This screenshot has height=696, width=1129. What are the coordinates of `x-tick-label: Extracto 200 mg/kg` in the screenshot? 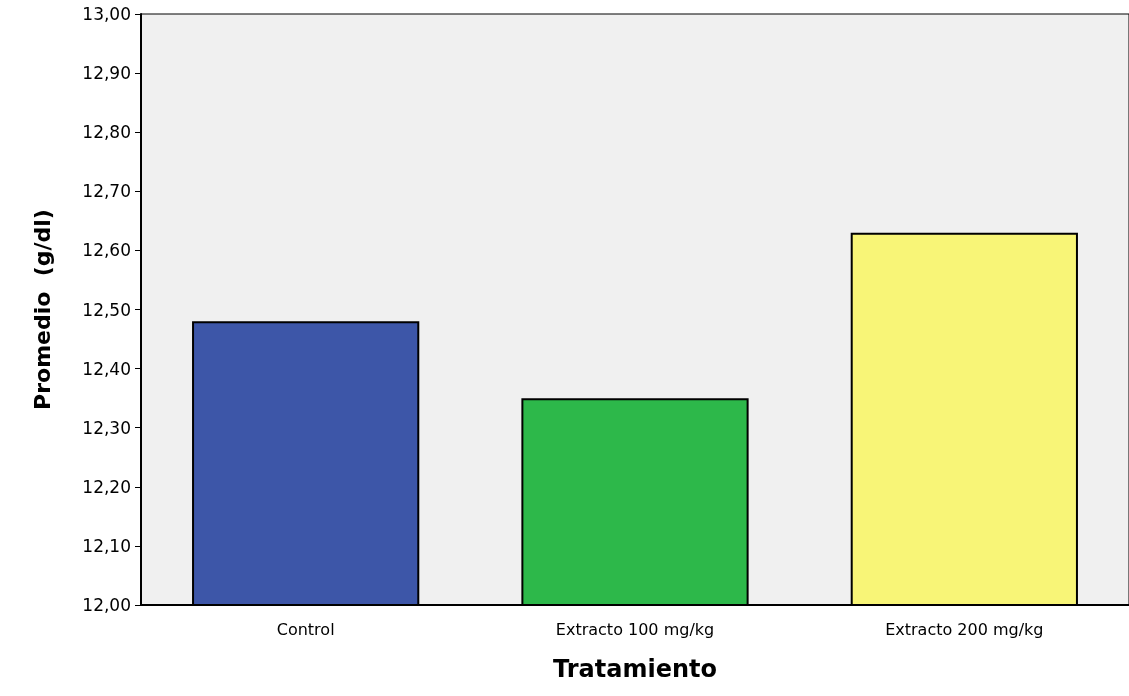 It's located at (964, 629).